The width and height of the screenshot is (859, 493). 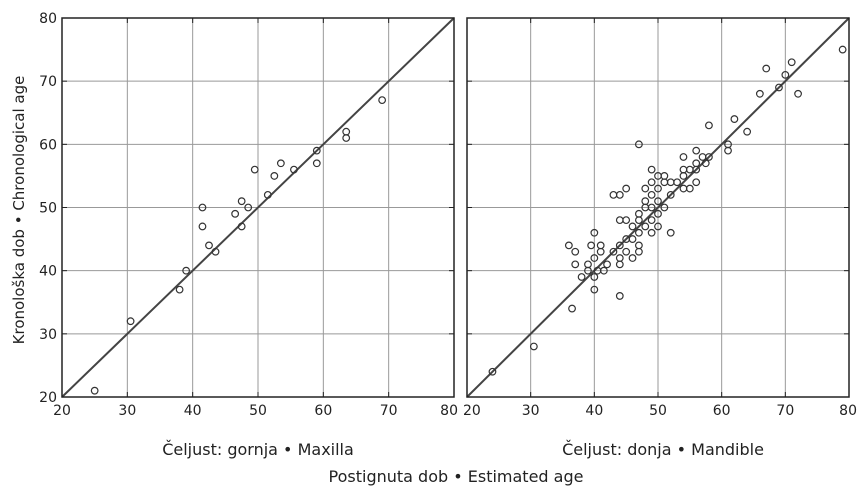 I want to click on maxilla-x-axis-label: Čeljust: gornja • Maxilla, so click(x=258, y=449).